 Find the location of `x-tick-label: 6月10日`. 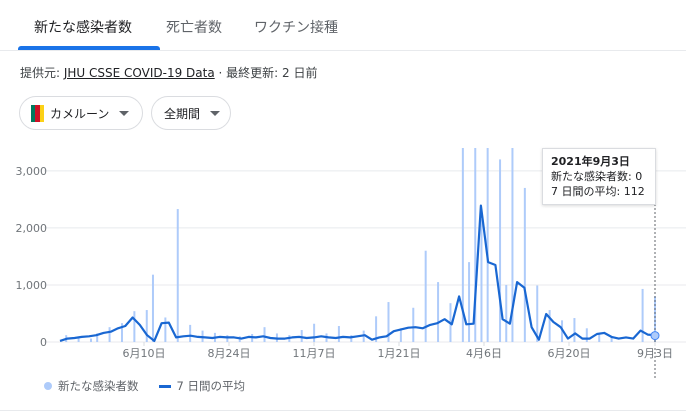

x-tick-label: 6月10日 is located at coordinates (144, 353).